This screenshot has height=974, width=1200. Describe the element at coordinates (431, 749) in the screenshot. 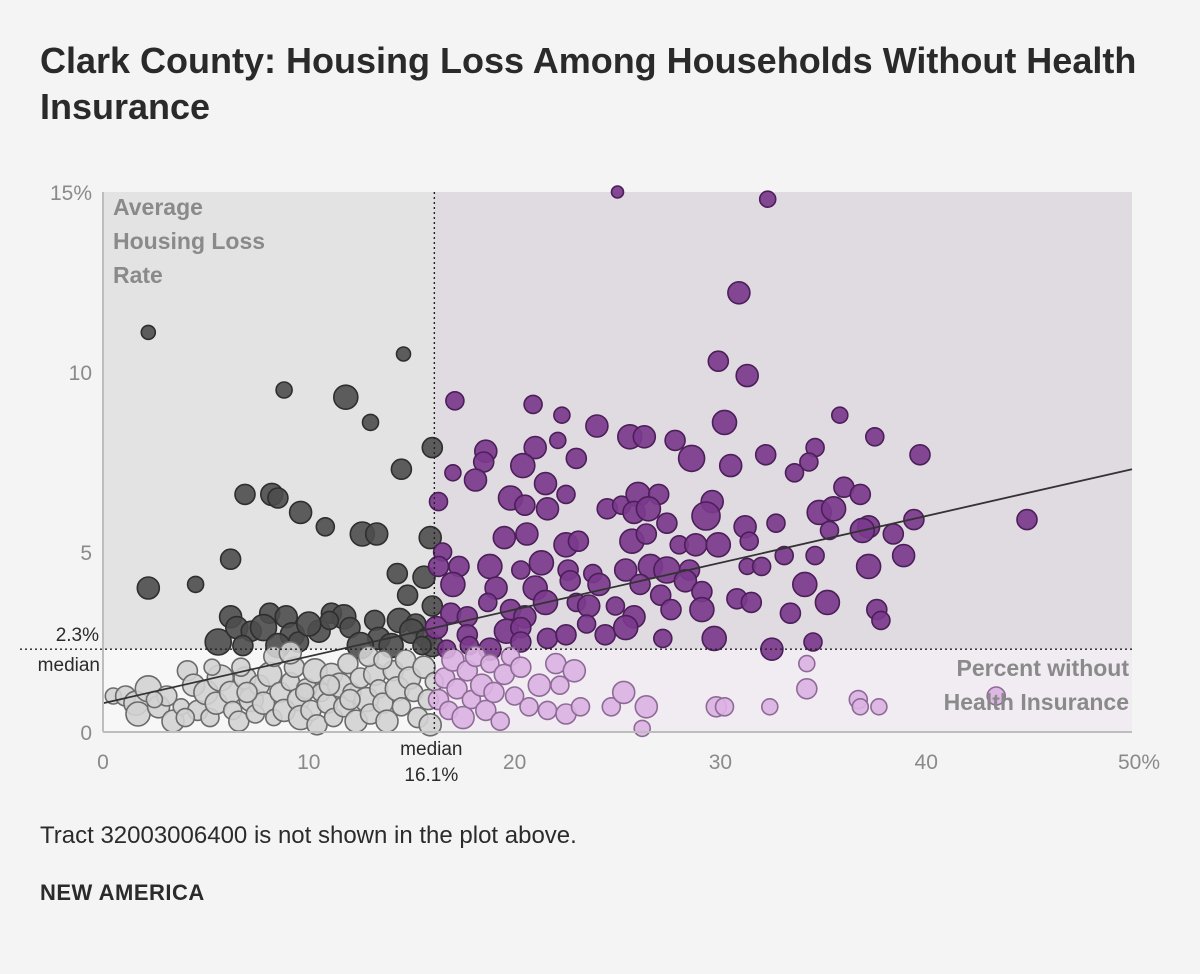

I see `median-x-text-label: median` at that location.